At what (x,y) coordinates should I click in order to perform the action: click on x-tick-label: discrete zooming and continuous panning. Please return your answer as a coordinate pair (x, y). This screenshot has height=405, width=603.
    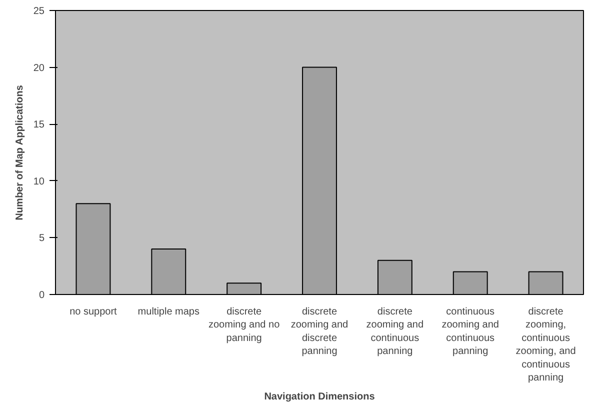
    Looking at the image, I should click on (395, 332).